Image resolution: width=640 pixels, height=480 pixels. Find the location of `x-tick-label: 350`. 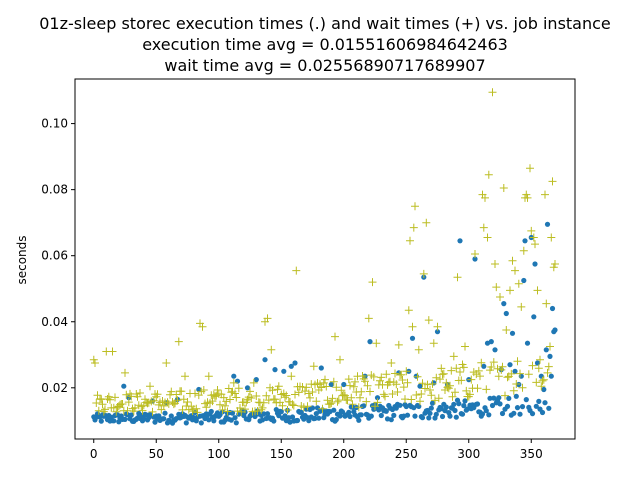

x-tick-label: 350 is located at coordinates (531, 454).